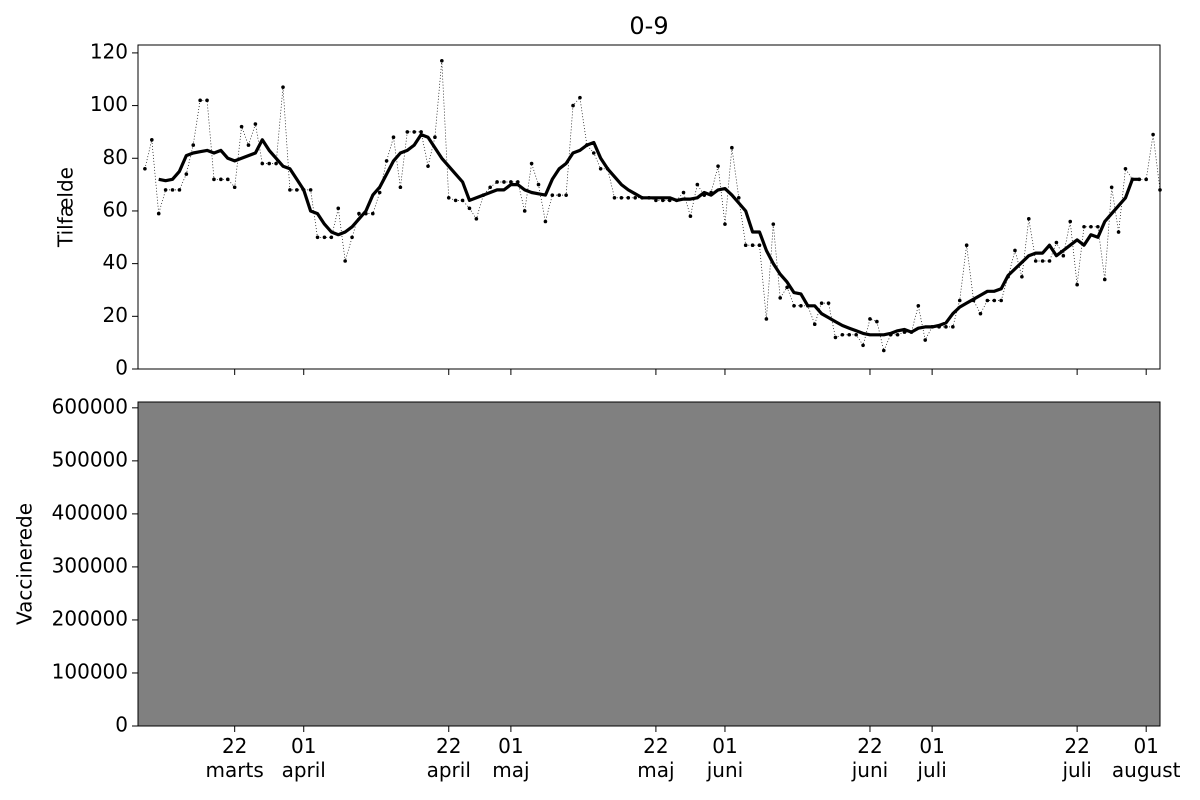 The width and height of the screenshot is (1200, 800). Describe the element at coordinates (932, 758) in the screenshot. I see `x-tick-label: 01 juli` at that location.